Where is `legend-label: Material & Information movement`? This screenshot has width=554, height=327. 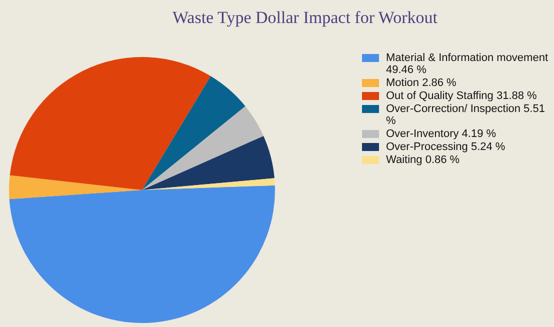 legend-label: Material & Information movement is located at coordinates (467, 58).